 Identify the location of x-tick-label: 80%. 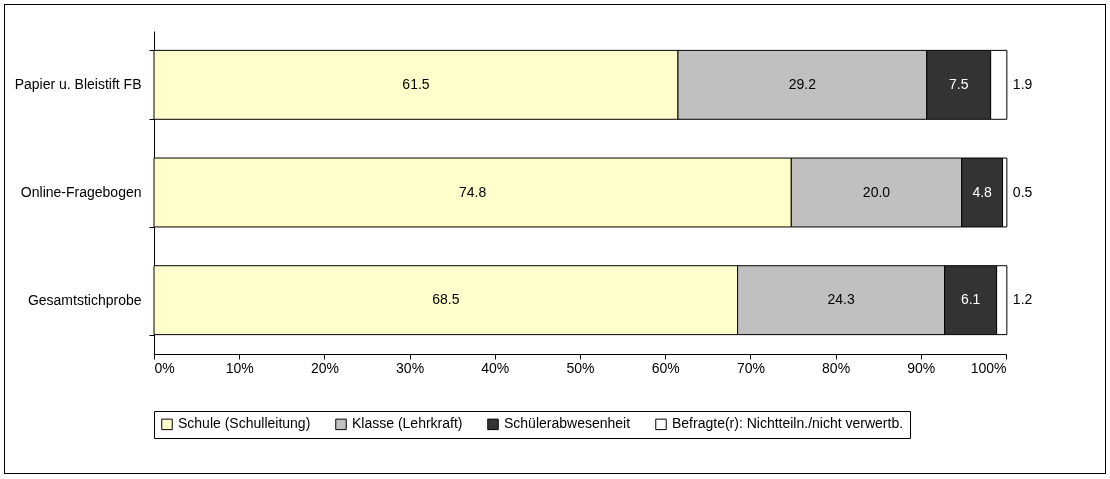
(836, 367).